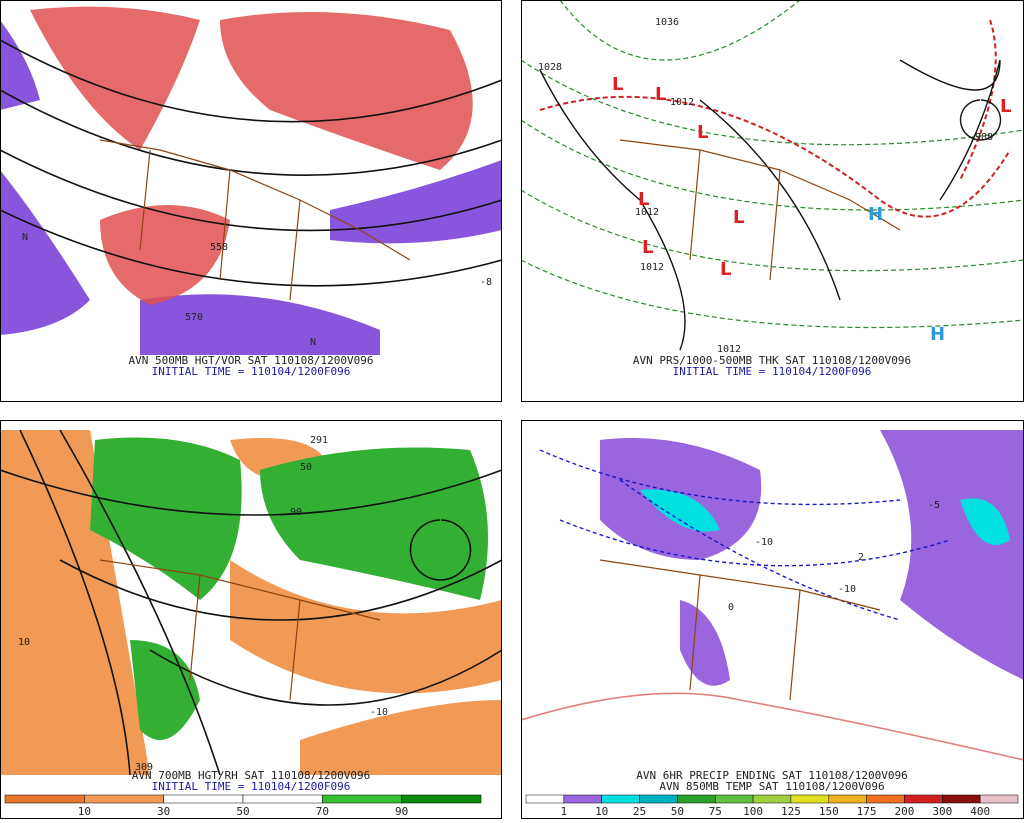  What do you see at coordinates (296, 512) in the screenshot?
I see `contour-label: 90` at bounding box center [296, 512].